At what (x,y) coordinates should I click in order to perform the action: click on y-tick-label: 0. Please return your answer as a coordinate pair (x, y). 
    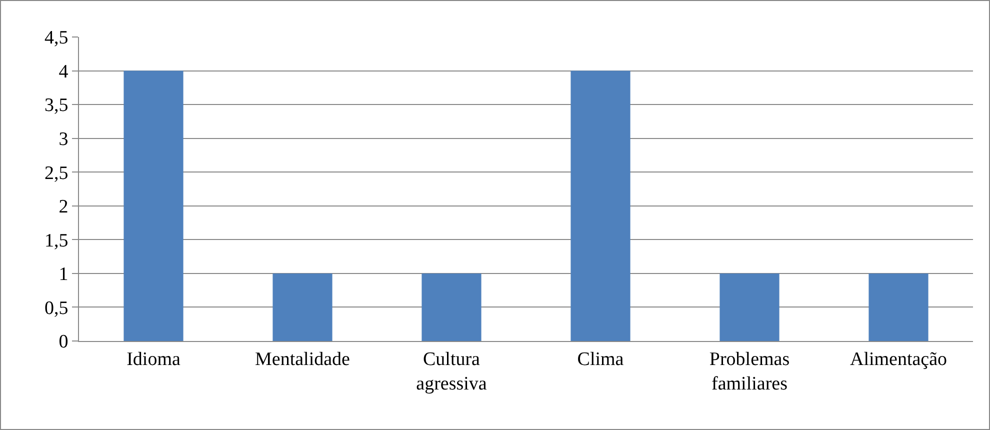
    Looking at the image, I should click on (63, 342).